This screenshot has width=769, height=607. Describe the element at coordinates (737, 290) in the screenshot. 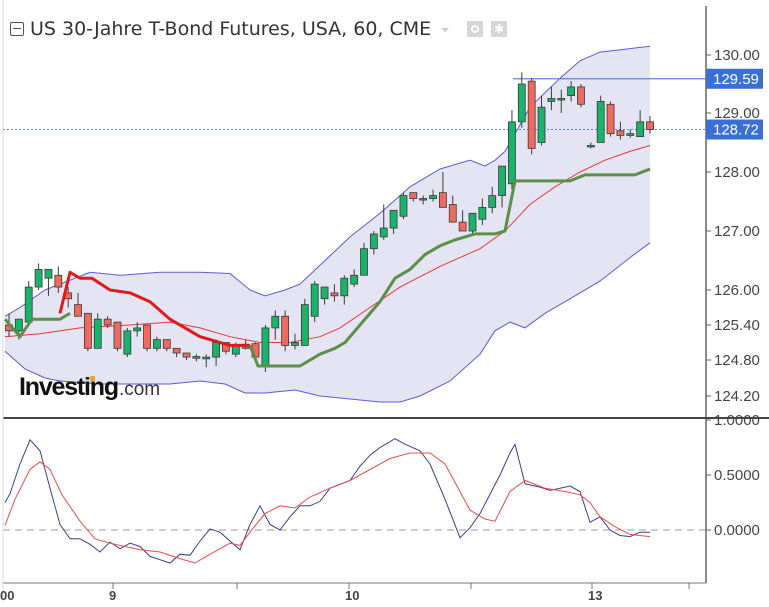

I see `price-tick-label: 126.00` at that location.